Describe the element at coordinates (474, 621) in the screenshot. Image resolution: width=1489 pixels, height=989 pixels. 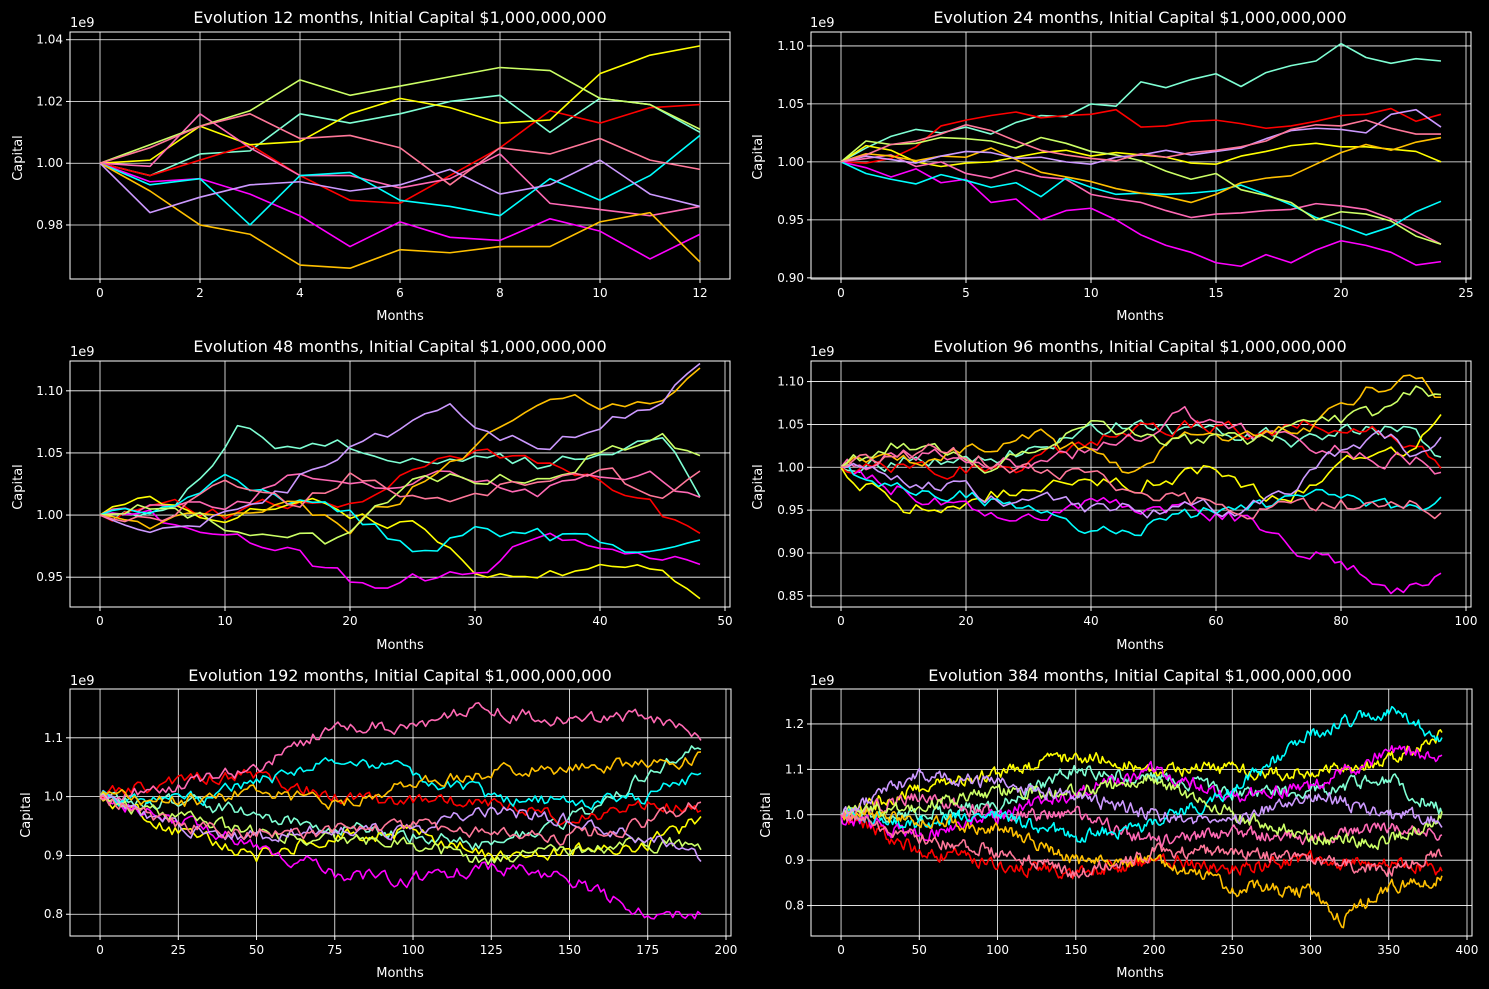
I see `x-tick-label: 30` at that location.